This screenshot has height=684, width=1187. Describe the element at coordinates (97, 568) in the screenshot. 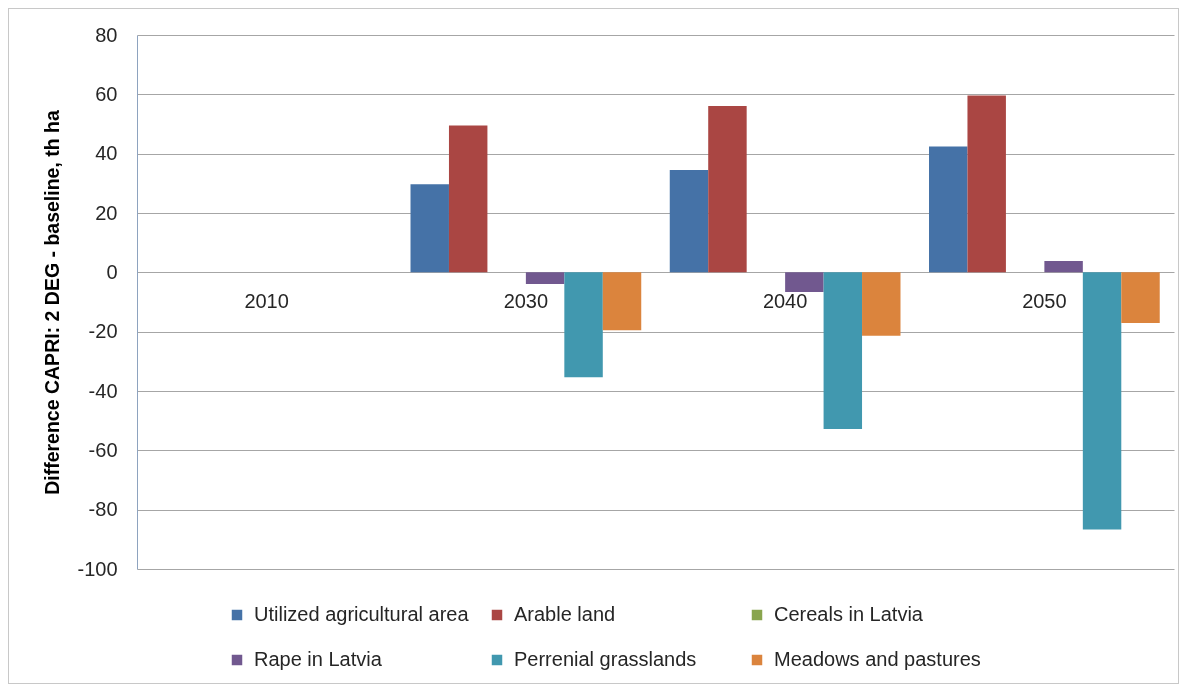

I see `y-tick-label: -100` at that location.